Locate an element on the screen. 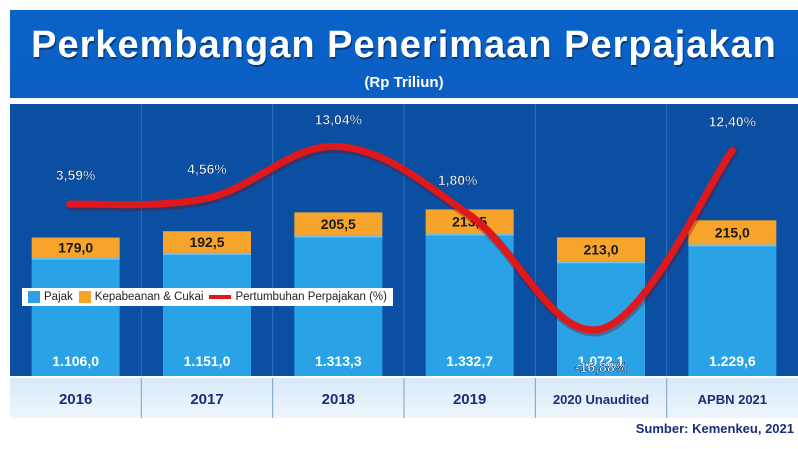 The width and height of the screenshot is (798, 449). legend-swatch-pajak is located at coordinates (34, 297).